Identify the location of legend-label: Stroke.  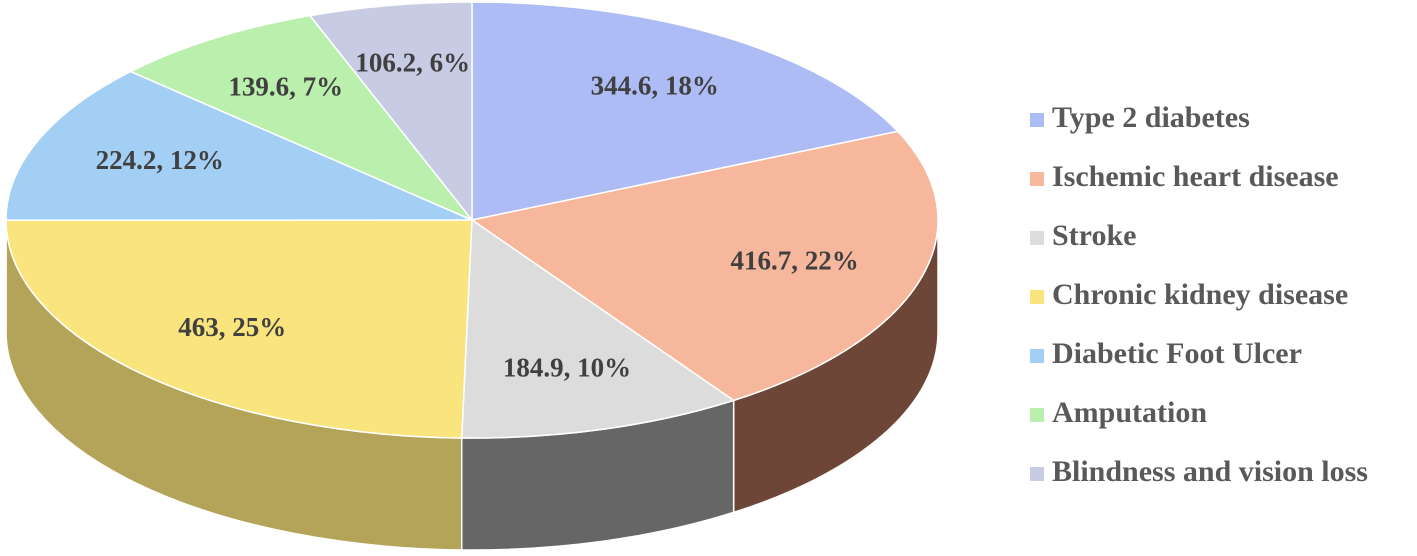
(1094, 235).